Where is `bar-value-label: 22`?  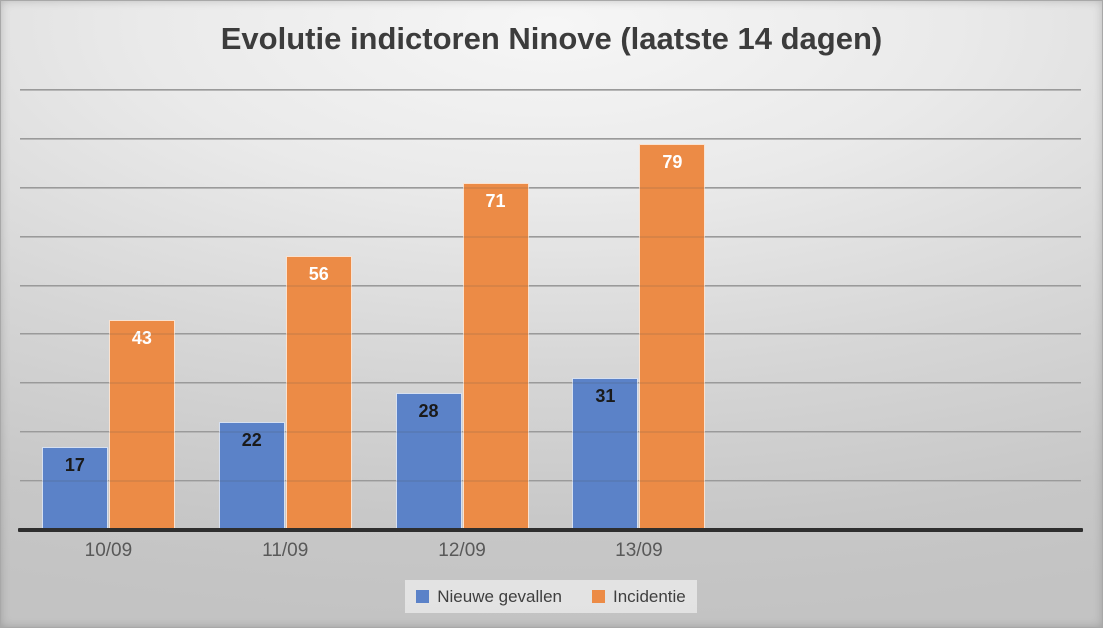 bar-value-label: 22 is located at coordinates (251, 440).